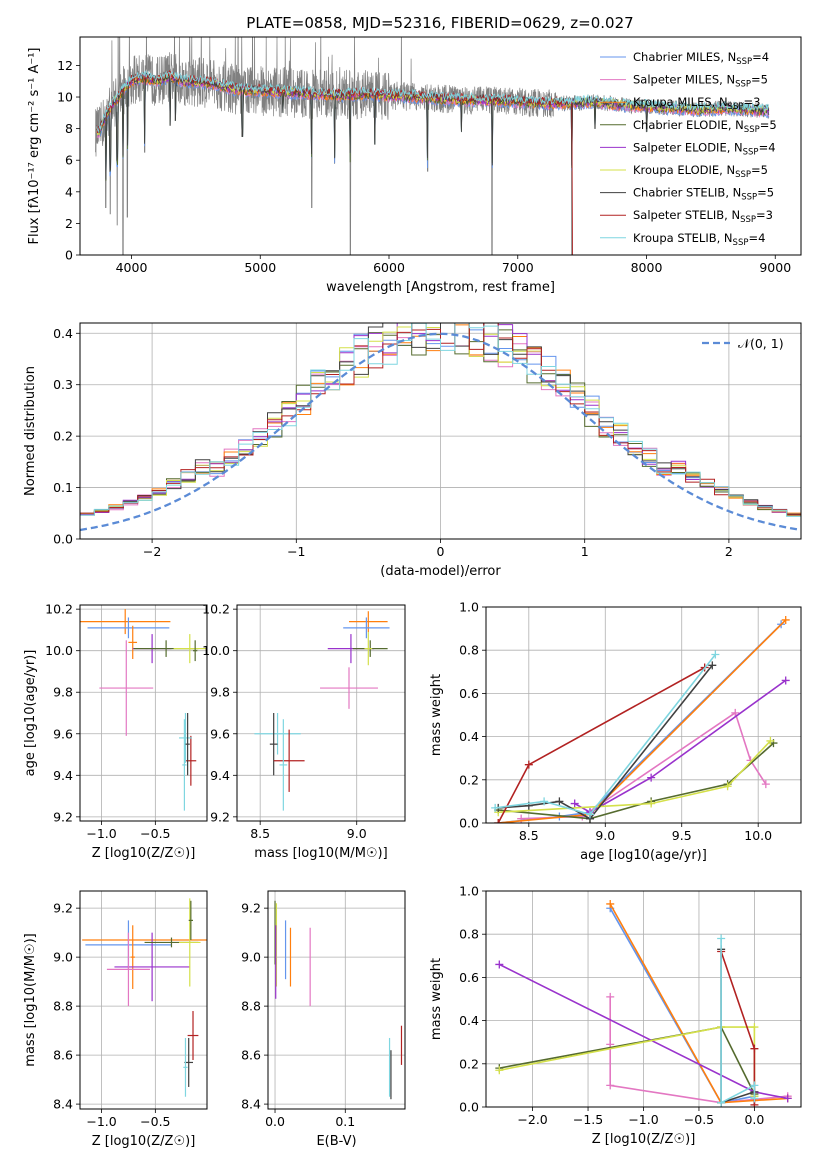 The height and width of the screenshot is (1170, 819). I want to click on legend-entry: Chabrier MILES, NSSP=4, so click(701, 58).